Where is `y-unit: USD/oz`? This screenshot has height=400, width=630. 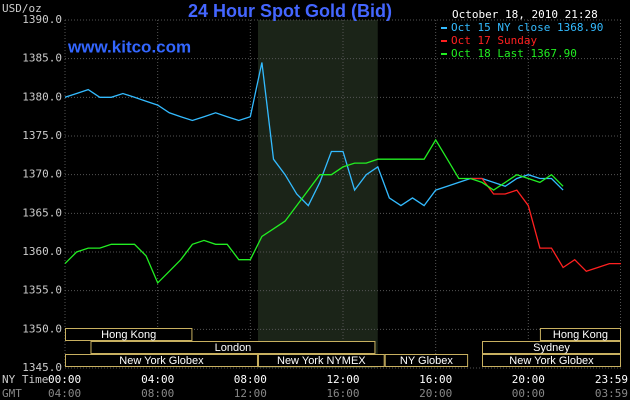 y-unit: USD/oz is located at coordinates (22, 8).